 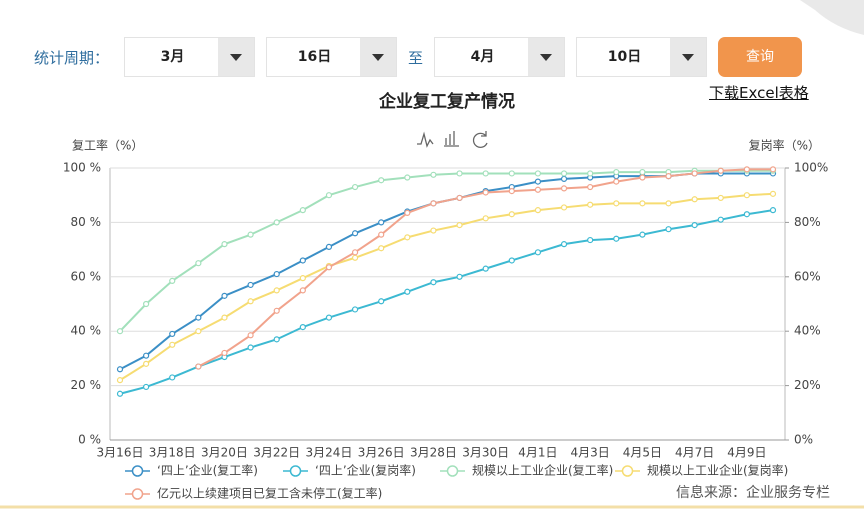 I want to click on y2-tick-label: 100%, so click(x=811, y=168).